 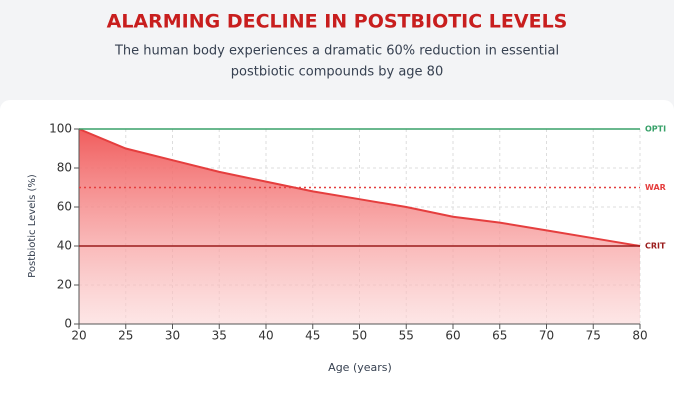 What do you see at coordinates (639, 336) in the screenshot?
I see `x-tick-label: 80` at bounding box center [639, 336].